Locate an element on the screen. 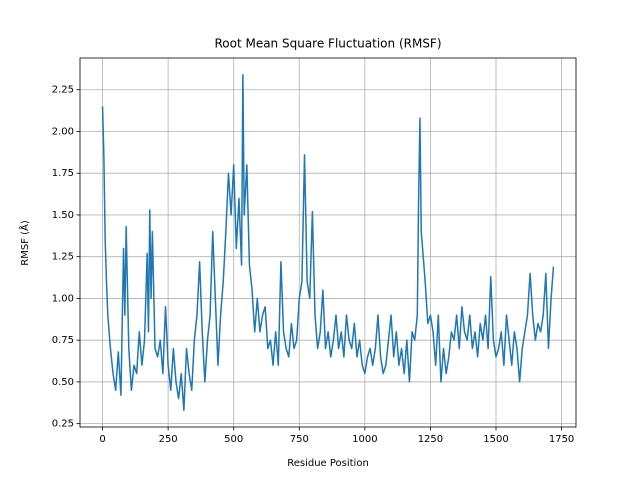 This screenshot has width=640, height=480. x-tick-label: 750 is located at coordinates (299, 439).